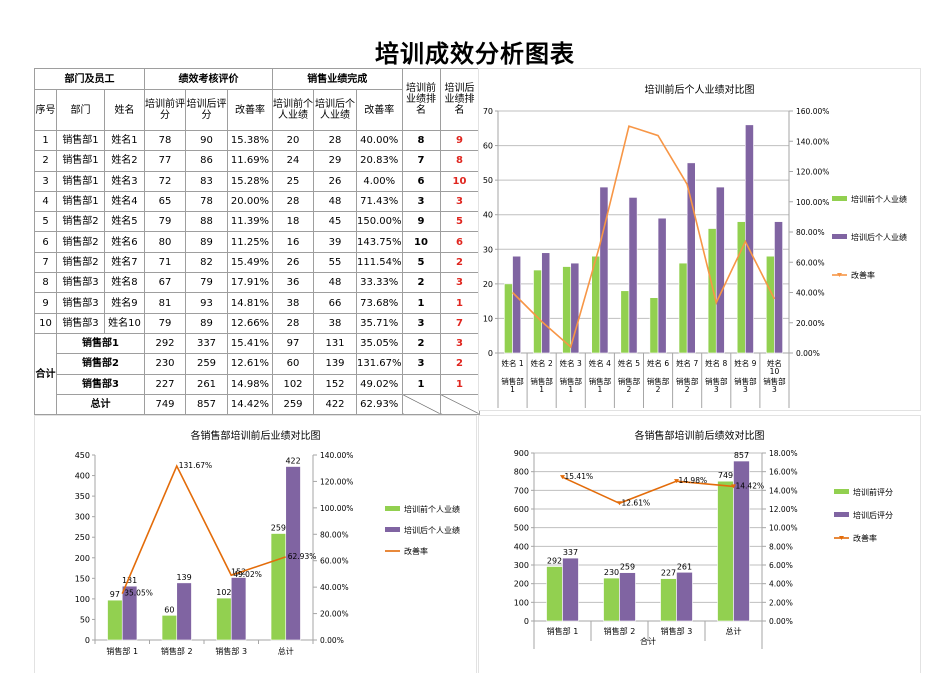 The image size is (950, 673). Describe the element at coordinates (45, 262) in the screenshot. I see `cell-no: 7` at that location.